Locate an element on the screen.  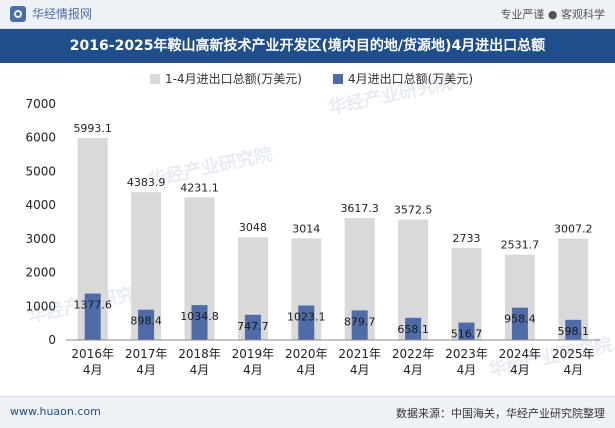
data-label-series-2-9: 598.1 is located at coordinates (574, 331).